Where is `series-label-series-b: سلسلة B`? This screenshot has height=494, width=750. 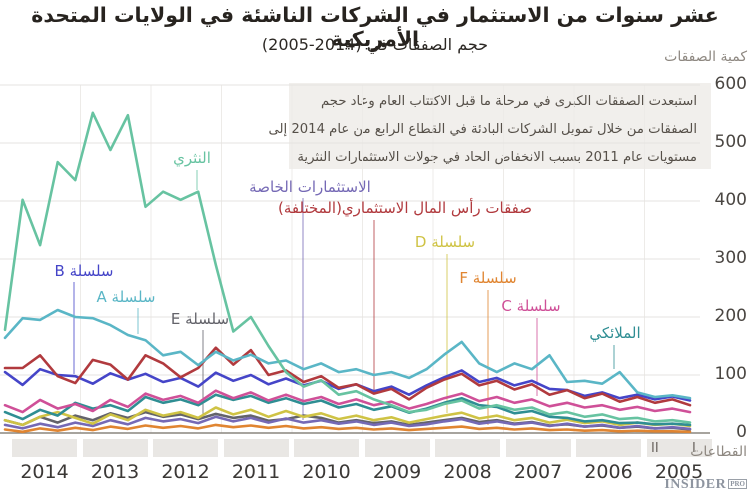 series-label-series-b: سلسلة B is located at coordinates (84, 271).